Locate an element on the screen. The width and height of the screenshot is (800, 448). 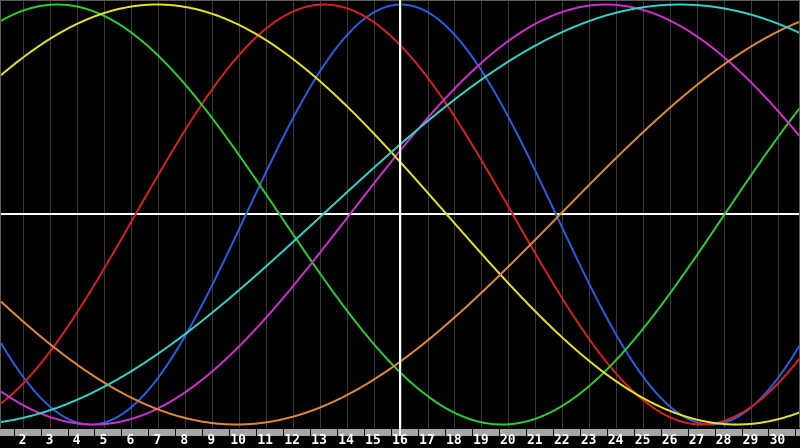
x-axis-label: 29 is located at coordinates (750, 440).